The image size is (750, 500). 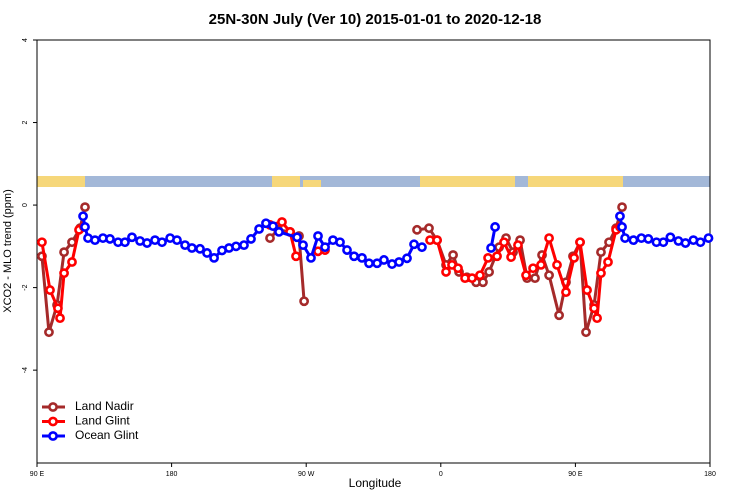 I want to click on legend-label: Land Nadir, so click(x=104, y=406).